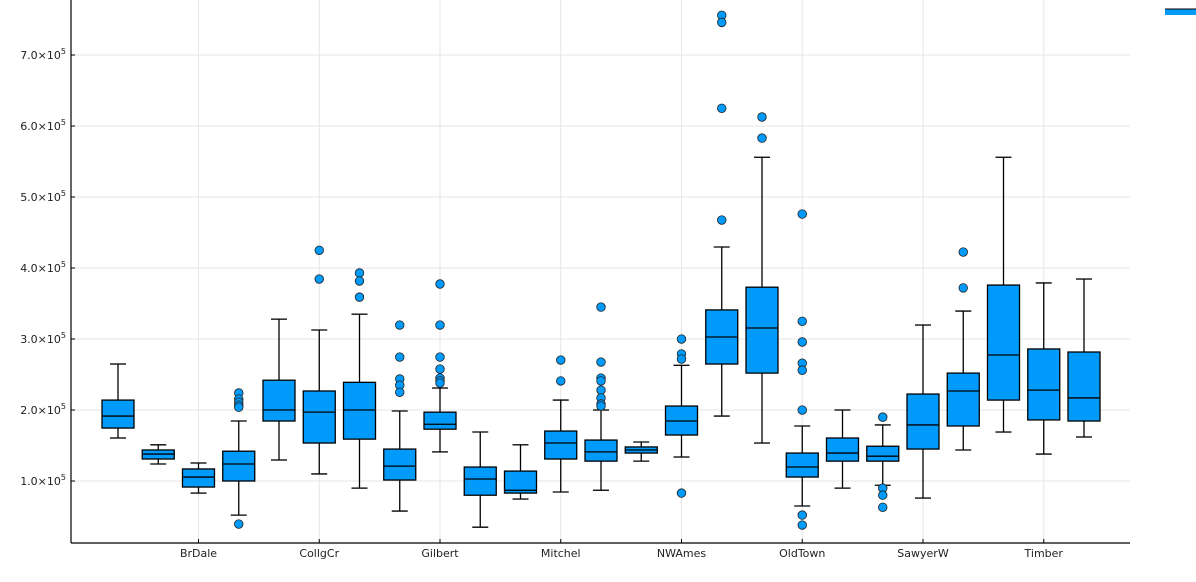 The height and width of the screenshot is (582, 1196). Describe the element at coordinates (319, 360) in the screenshot. I see `box-CollgCr` at that location.